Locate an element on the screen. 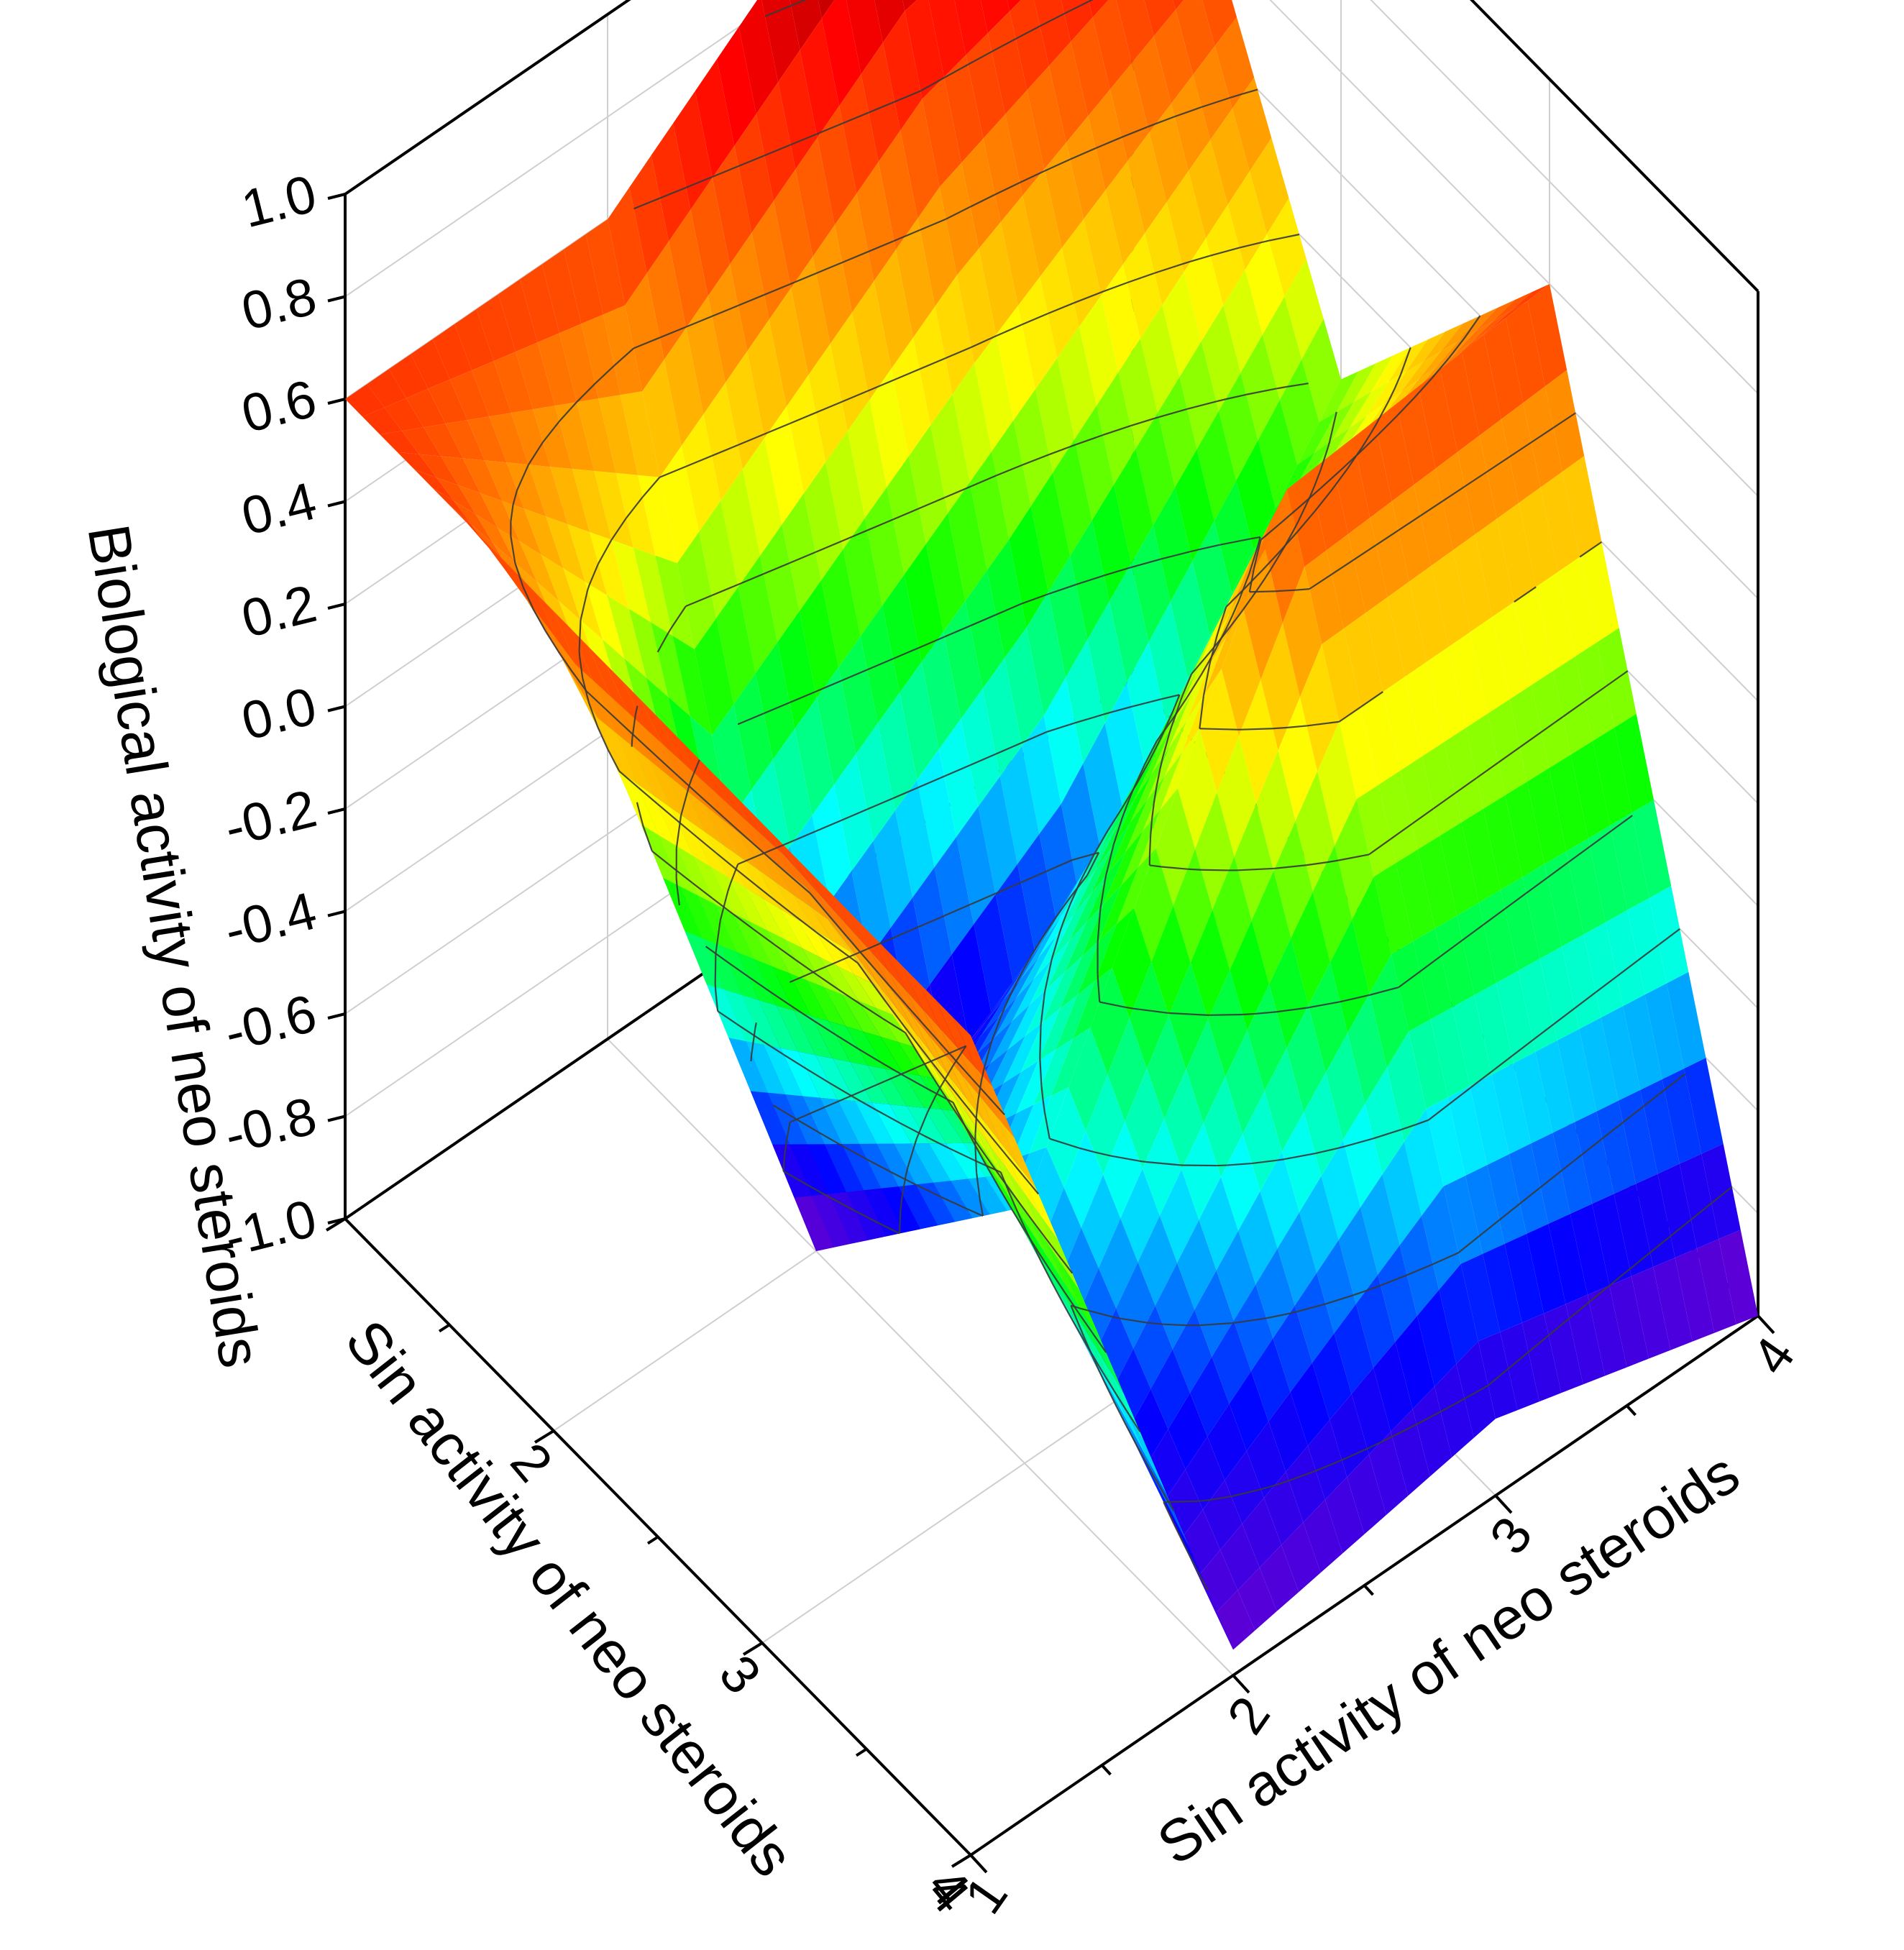  x-tick-mark is located at coordinates (961, 1861).